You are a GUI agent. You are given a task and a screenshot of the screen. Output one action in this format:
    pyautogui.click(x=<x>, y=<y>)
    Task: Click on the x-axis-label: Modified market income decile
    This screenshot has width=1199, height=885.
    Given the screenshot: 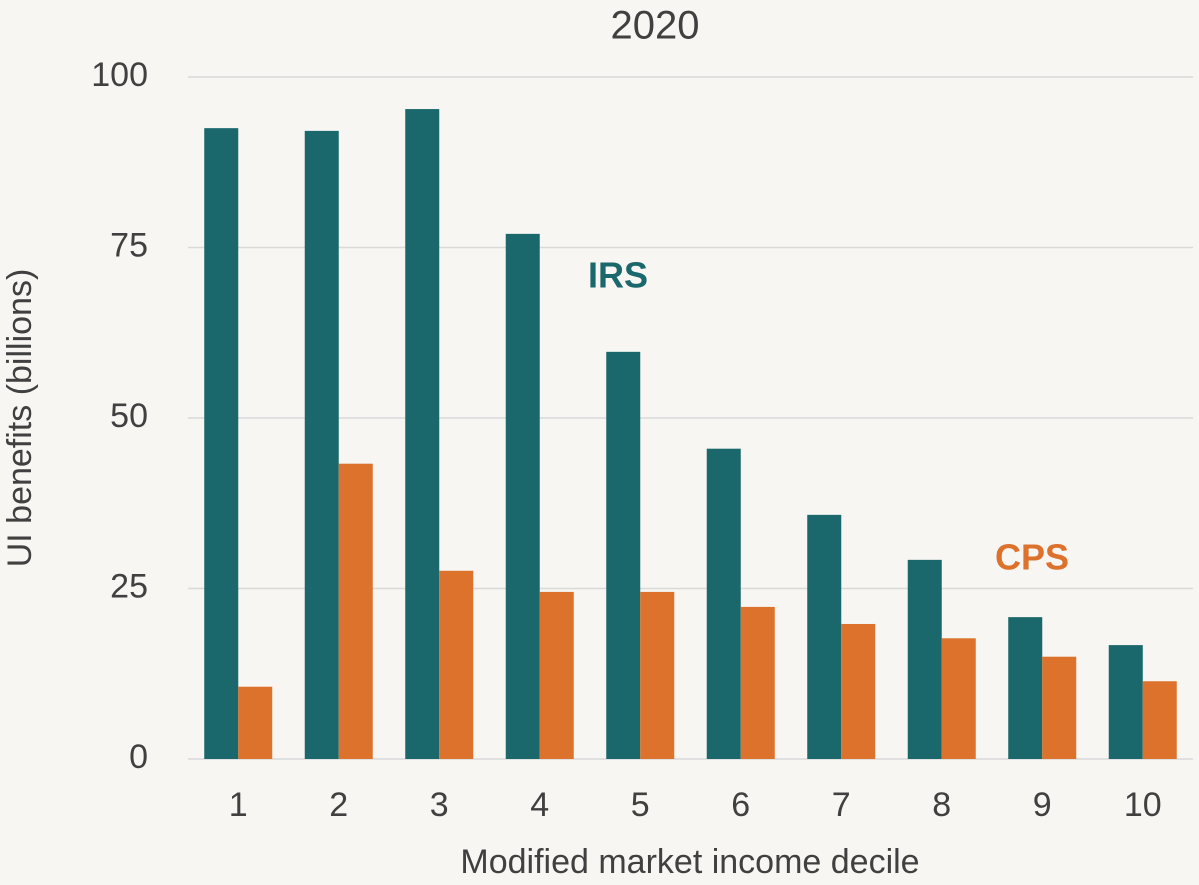 What is the action you would take?
    pyautogui.click(x=689, y=862)
    